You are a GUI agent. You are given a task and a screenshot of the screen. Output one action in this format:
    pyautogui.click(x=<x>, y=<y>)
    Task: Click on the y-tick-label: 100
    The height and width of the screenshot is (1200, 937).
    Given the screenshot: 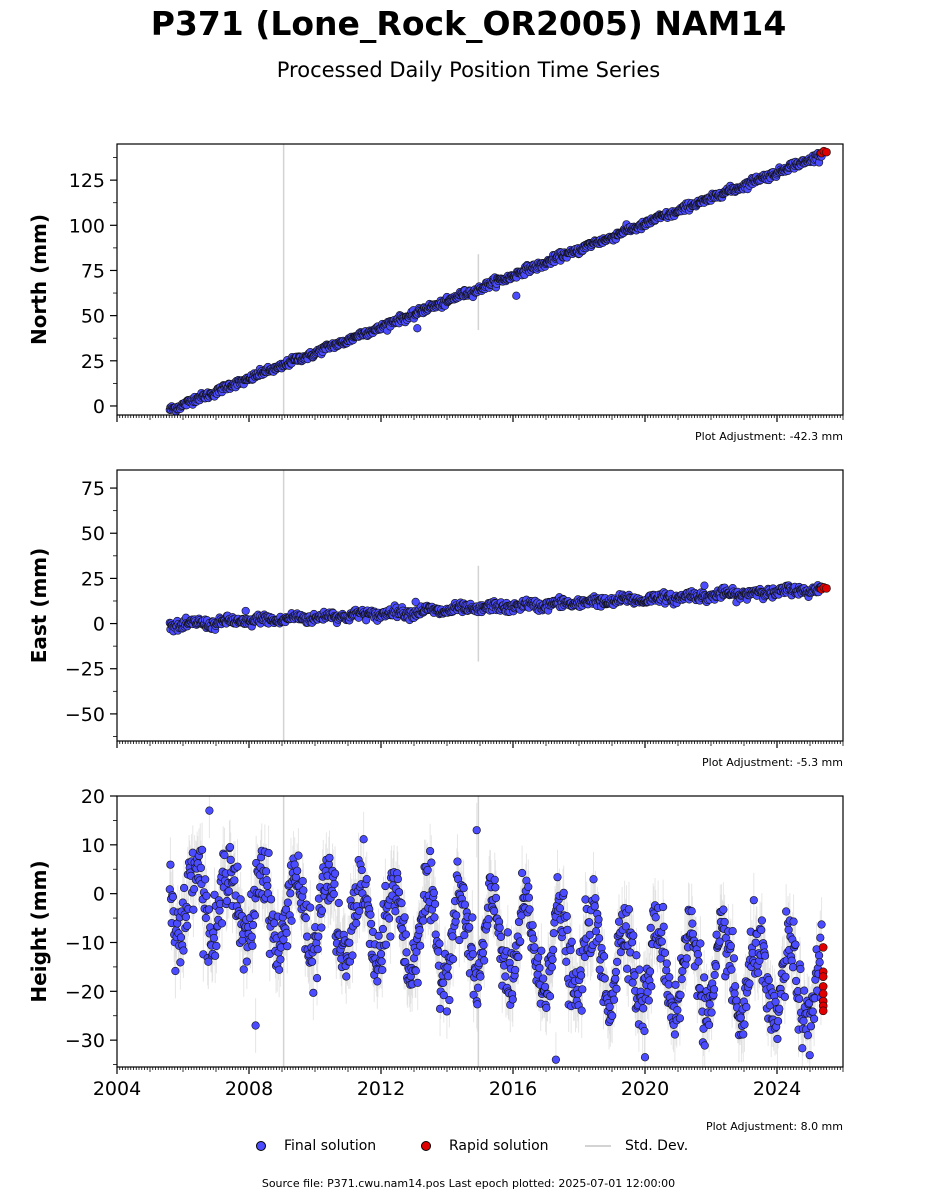 What is the action you would take?
    pyautogui.click(x=87, y=226)
    